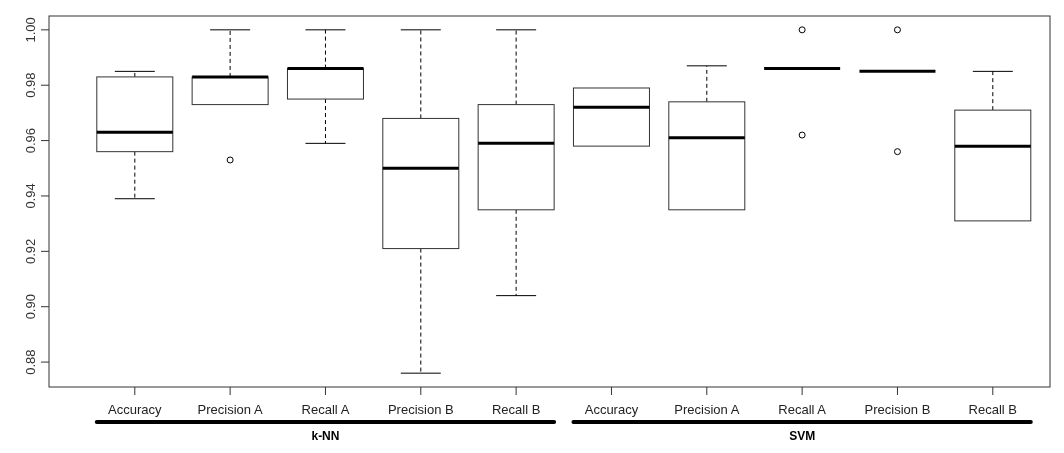 The image size is (1064, 453). What do you see at coordinates (802, 436) in the screenshot?
I see `text: SVM` at bounding box center [802, 436].